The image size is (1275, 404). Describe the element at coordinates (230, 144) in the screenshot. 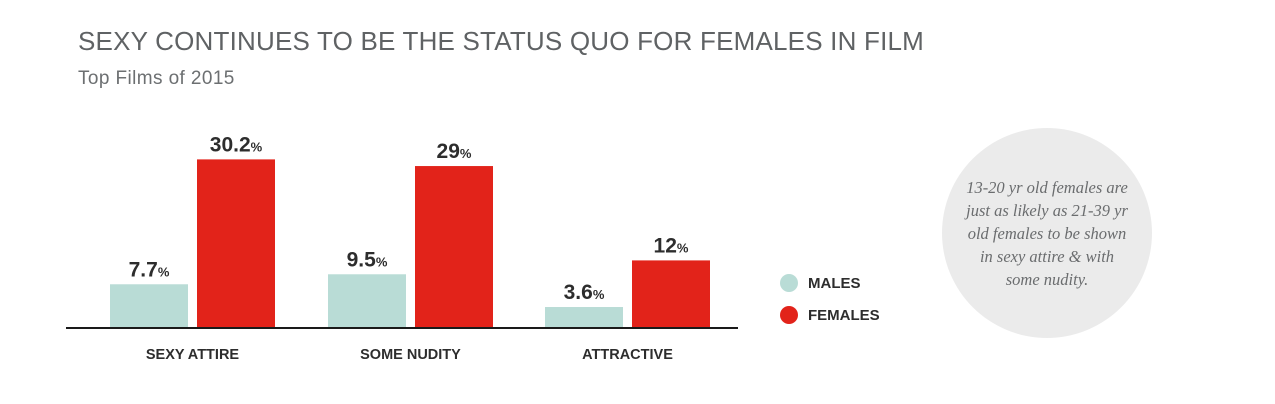

I see `data-label-value: 30.2` at that location.